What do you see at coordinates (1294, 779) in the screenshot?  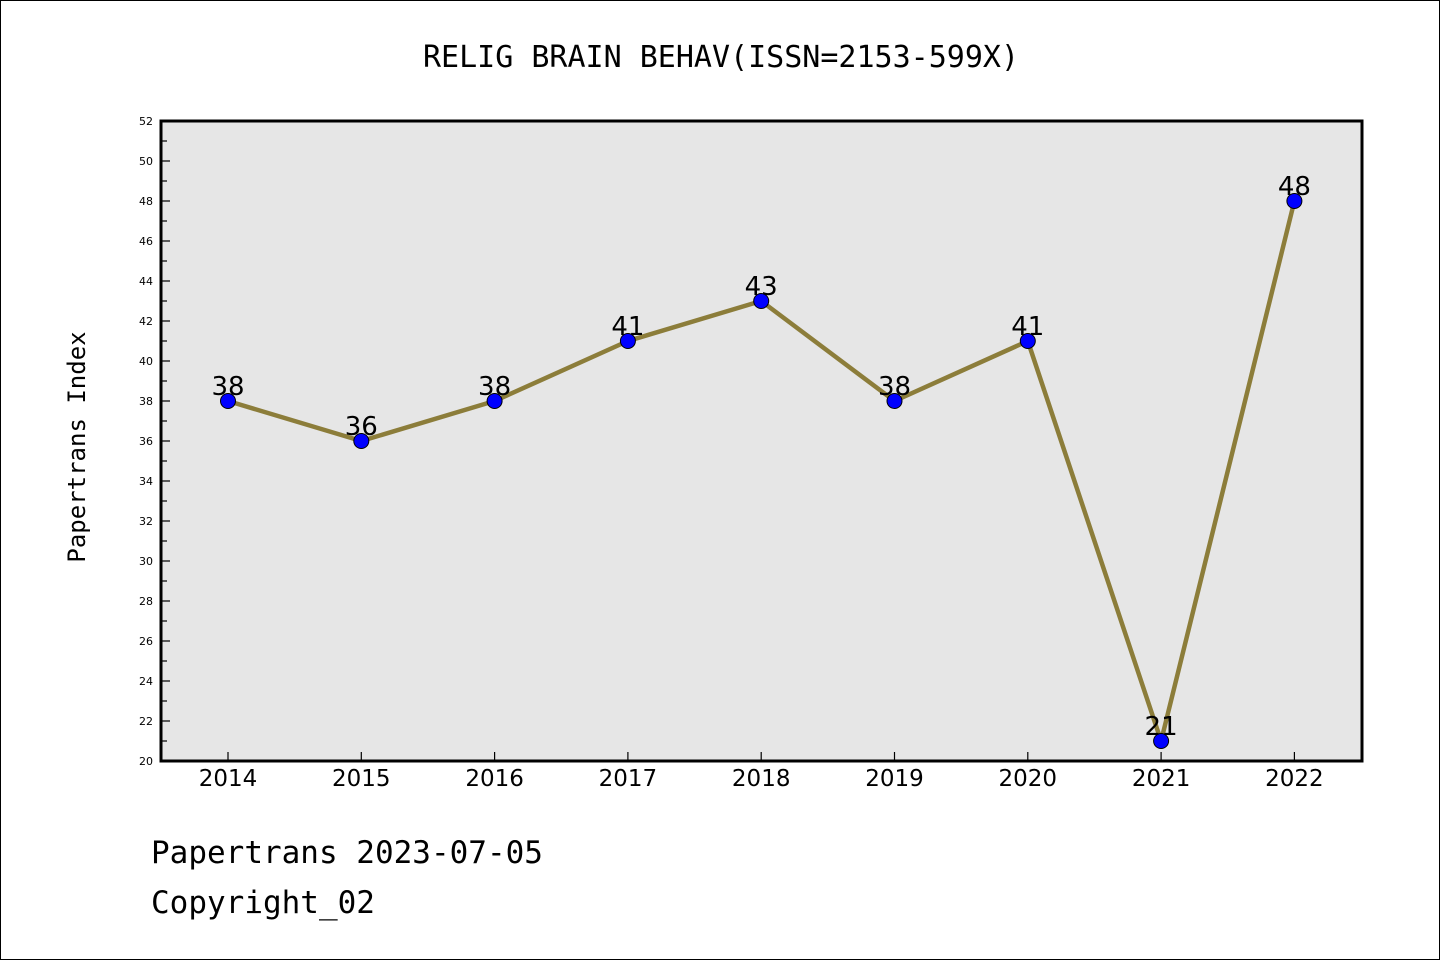 I see `x-tick-label: 2022` at bounding box center [1294, 779].